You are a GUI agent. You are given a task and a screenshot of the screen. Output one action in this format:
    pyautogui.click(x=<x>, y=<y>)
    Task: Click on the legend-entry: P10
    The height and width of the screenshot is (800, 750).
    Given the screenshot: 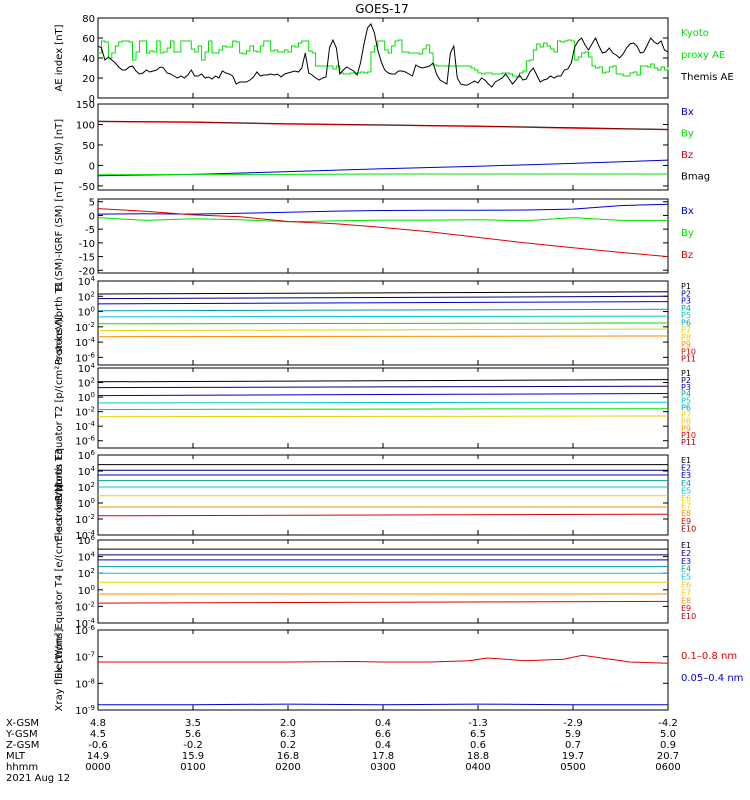 What is the action you would take?
    pyautogui.click(x=688, y=435)
    